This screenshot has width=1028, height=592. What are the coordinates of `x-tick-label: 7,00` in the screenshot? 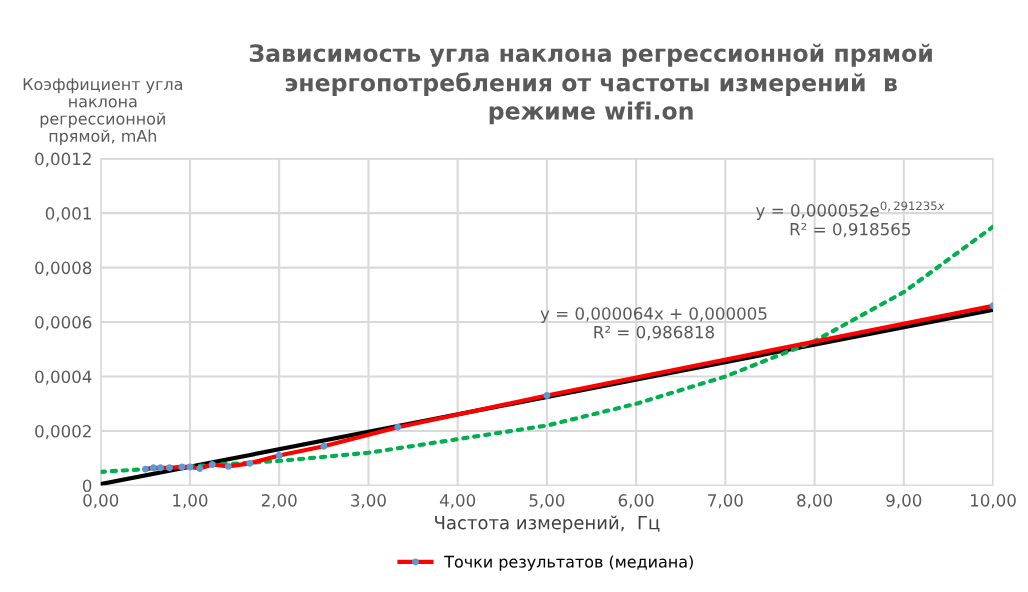 It's located at (725, 501).